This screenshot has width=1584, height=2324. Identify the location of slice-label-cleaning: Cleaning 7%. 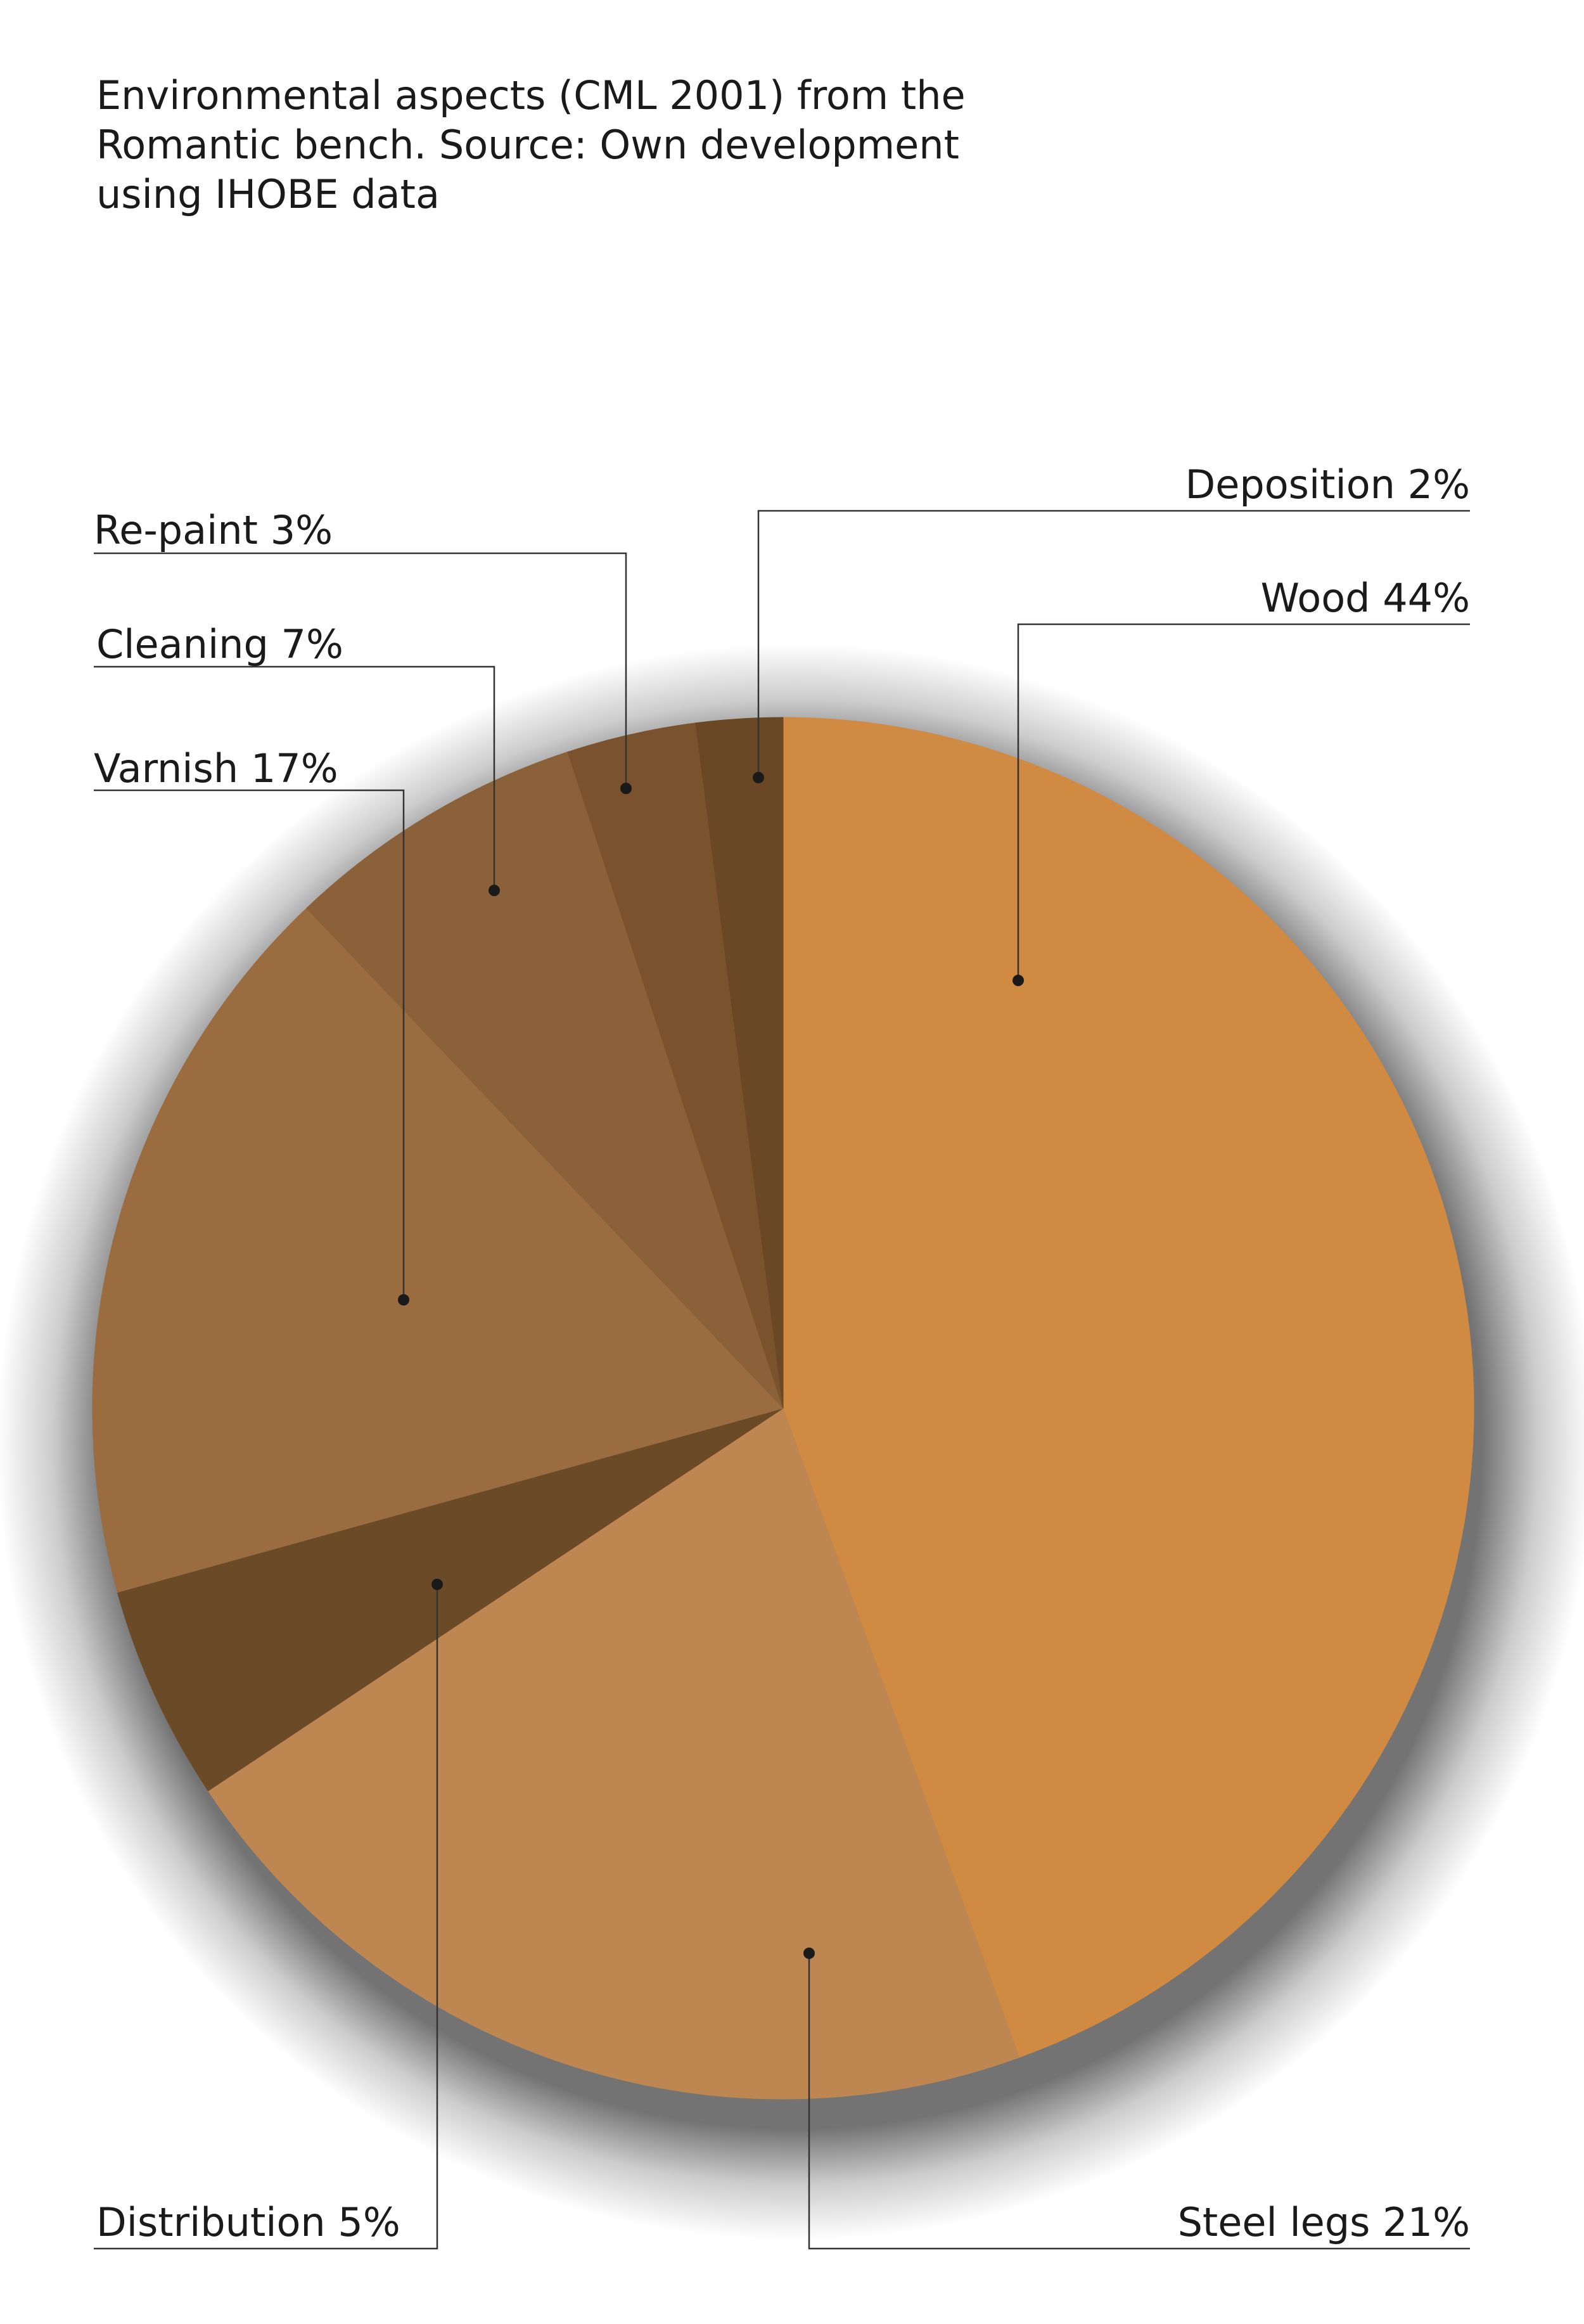
(220, 644).